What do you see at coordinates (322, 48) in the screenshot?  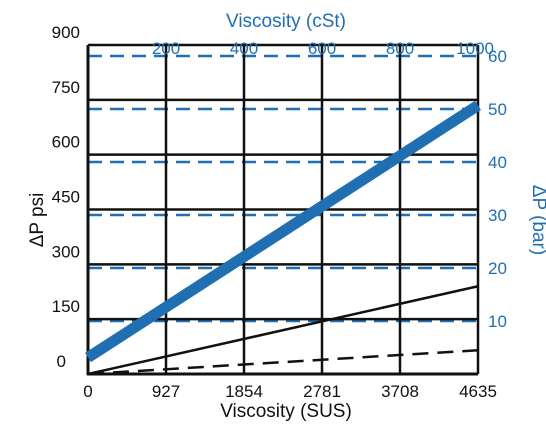 I see `x2-tick-label: 600` at bounding box center [322, 48].